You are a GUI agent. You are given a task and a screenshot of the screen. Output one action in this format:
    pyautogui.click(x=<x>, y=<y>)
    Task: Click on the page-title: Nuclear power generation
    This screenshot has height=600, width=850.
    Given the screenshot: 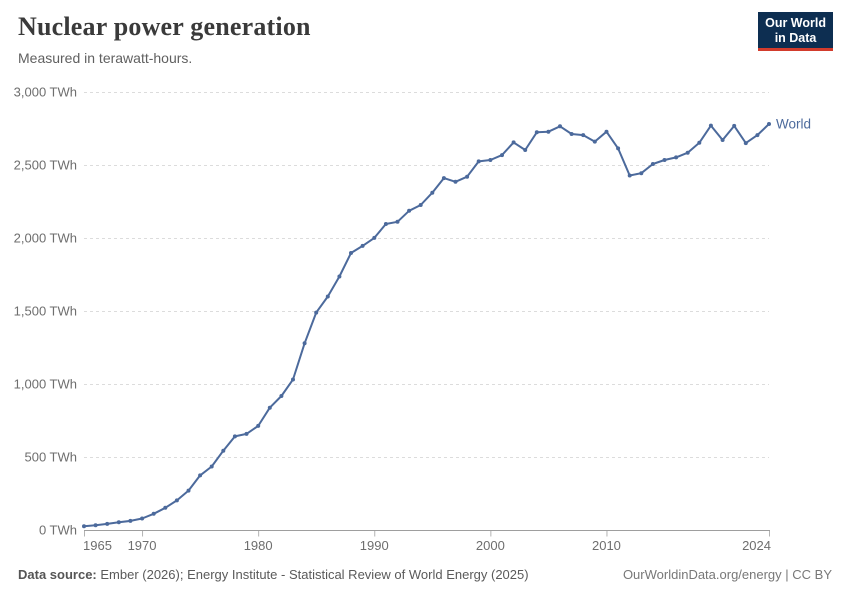 What is the action you would take?
    pyautogui.click(x=164, y=26)
    